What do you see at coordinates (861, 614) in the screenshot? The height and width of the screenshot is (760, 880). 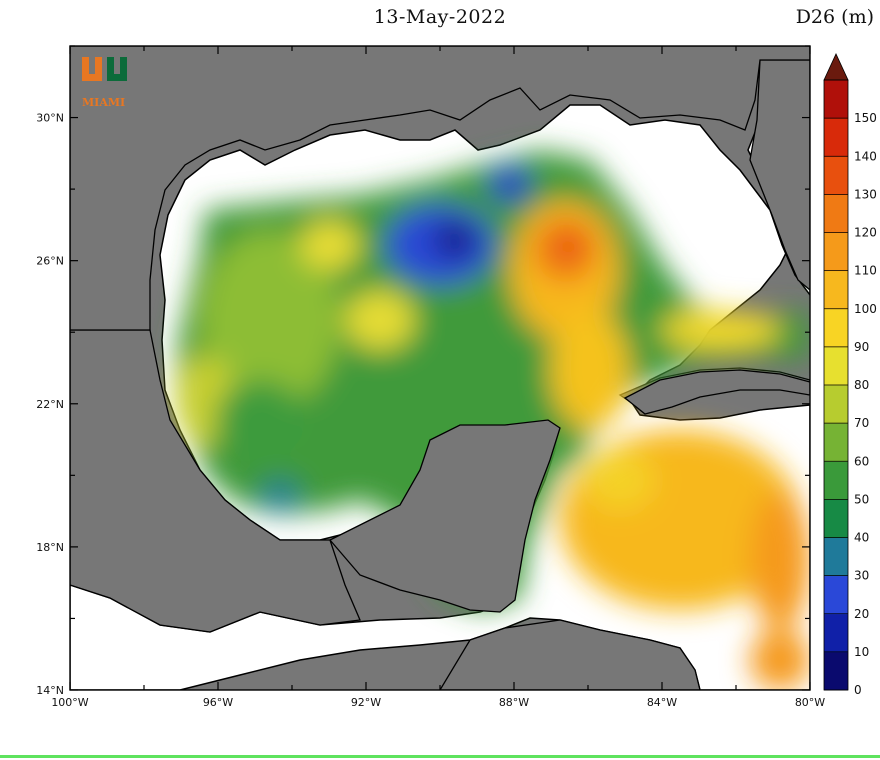 I see `colorbar-label: 20` at bounding box center [861, 614].